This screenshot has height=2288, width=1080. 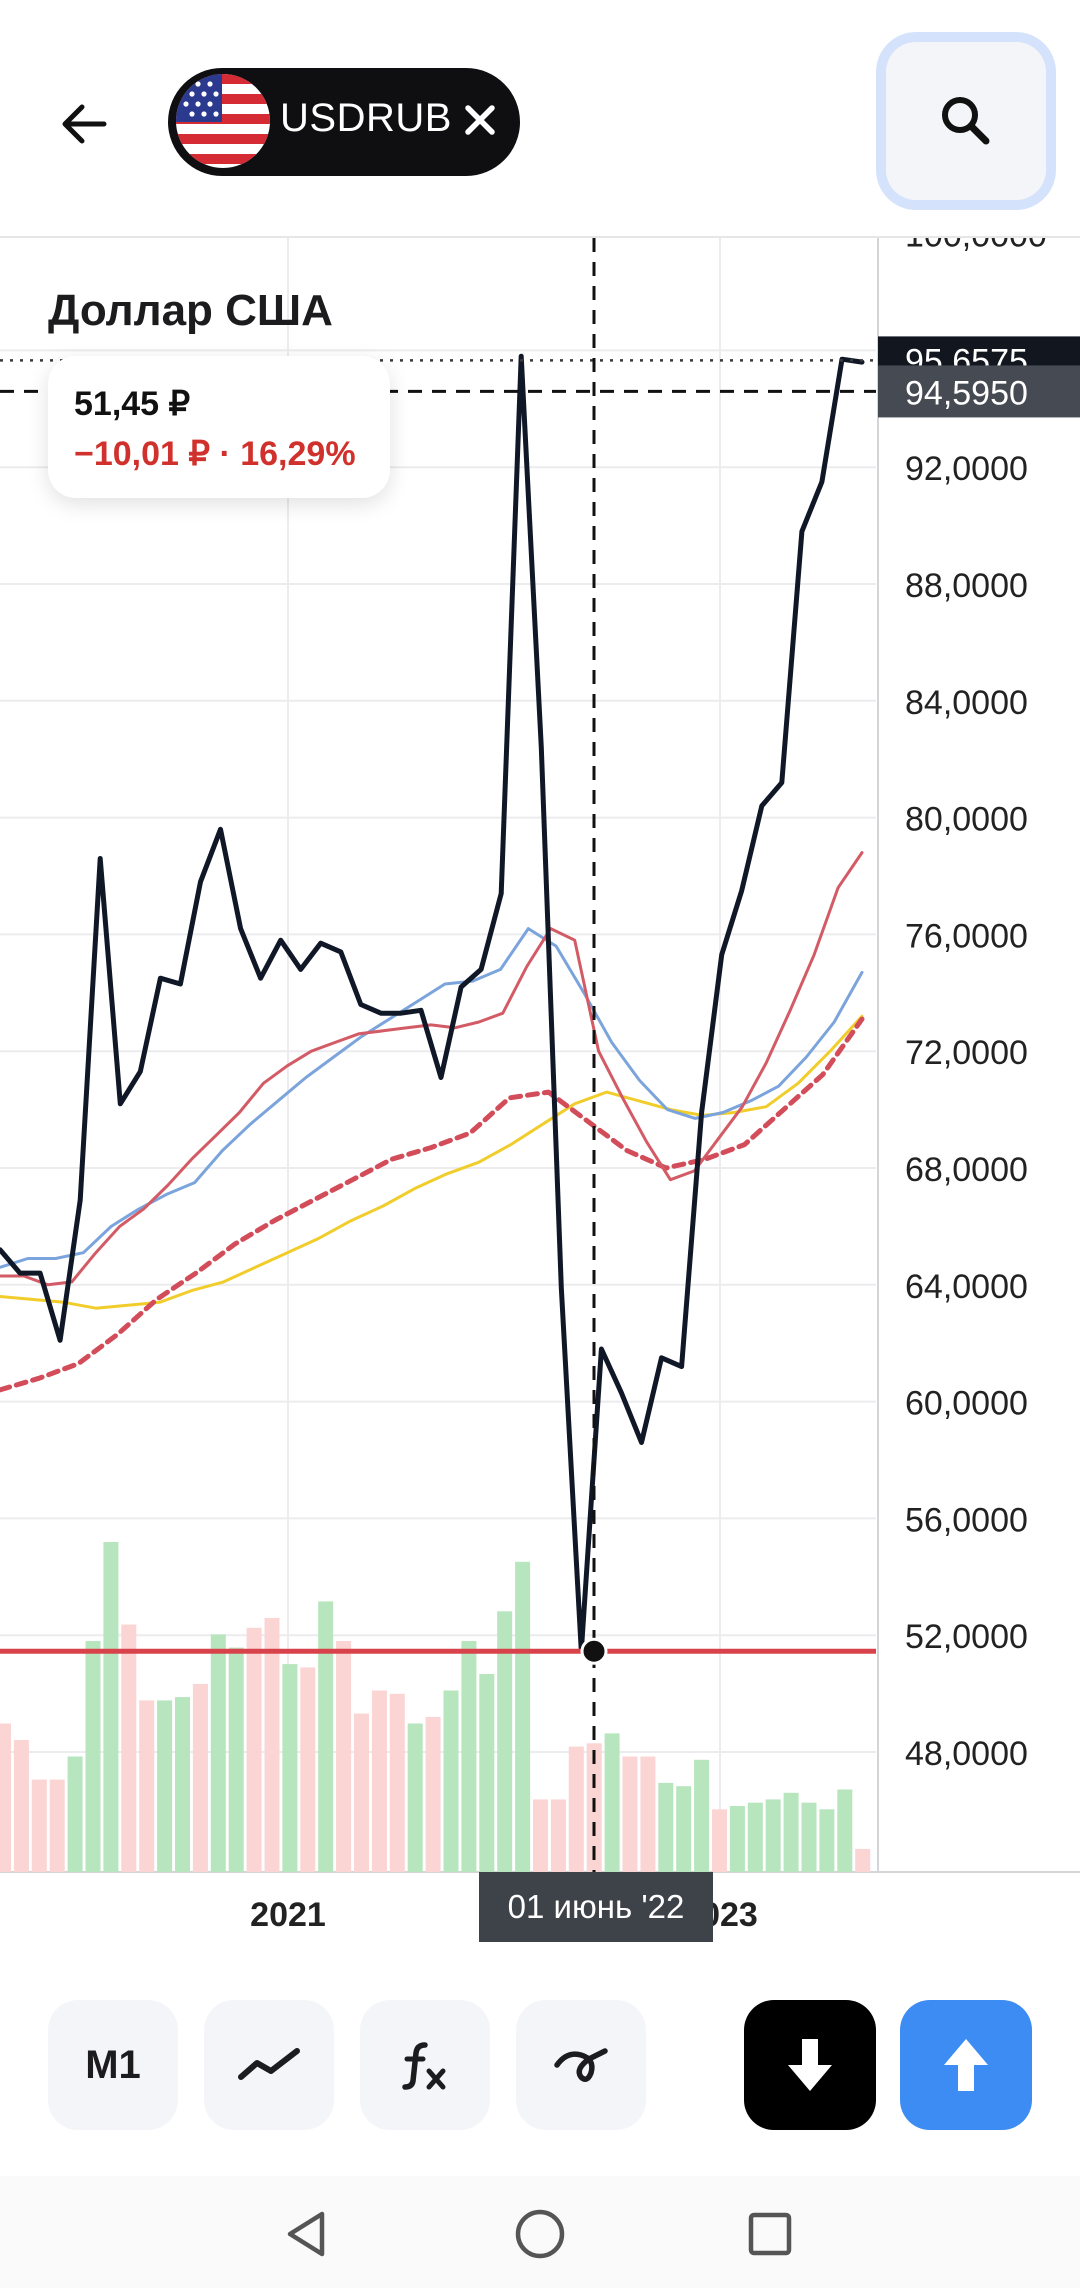 What do you see at coordinates (966, 469) in the screenshot?
I see `y-tick-label: 92,0000` at bounding box center [966, 469].